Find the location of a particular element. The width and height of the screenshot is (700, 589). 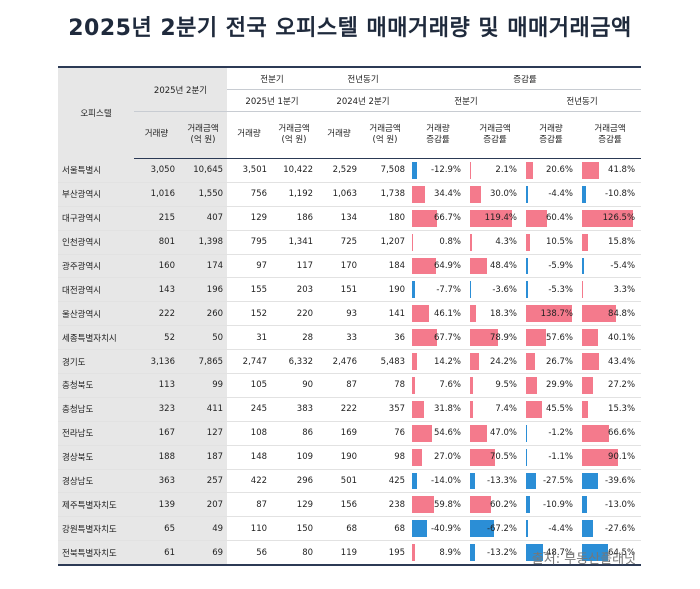

header-prev-quarter-sub: 2025년 1분기 is located at coordinates (272, 100).